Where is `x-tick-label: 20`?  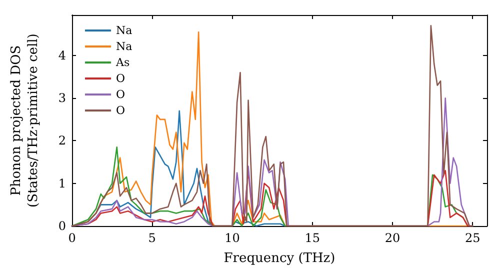 x-tick-label: 20 is located at coordinates (392, 238).